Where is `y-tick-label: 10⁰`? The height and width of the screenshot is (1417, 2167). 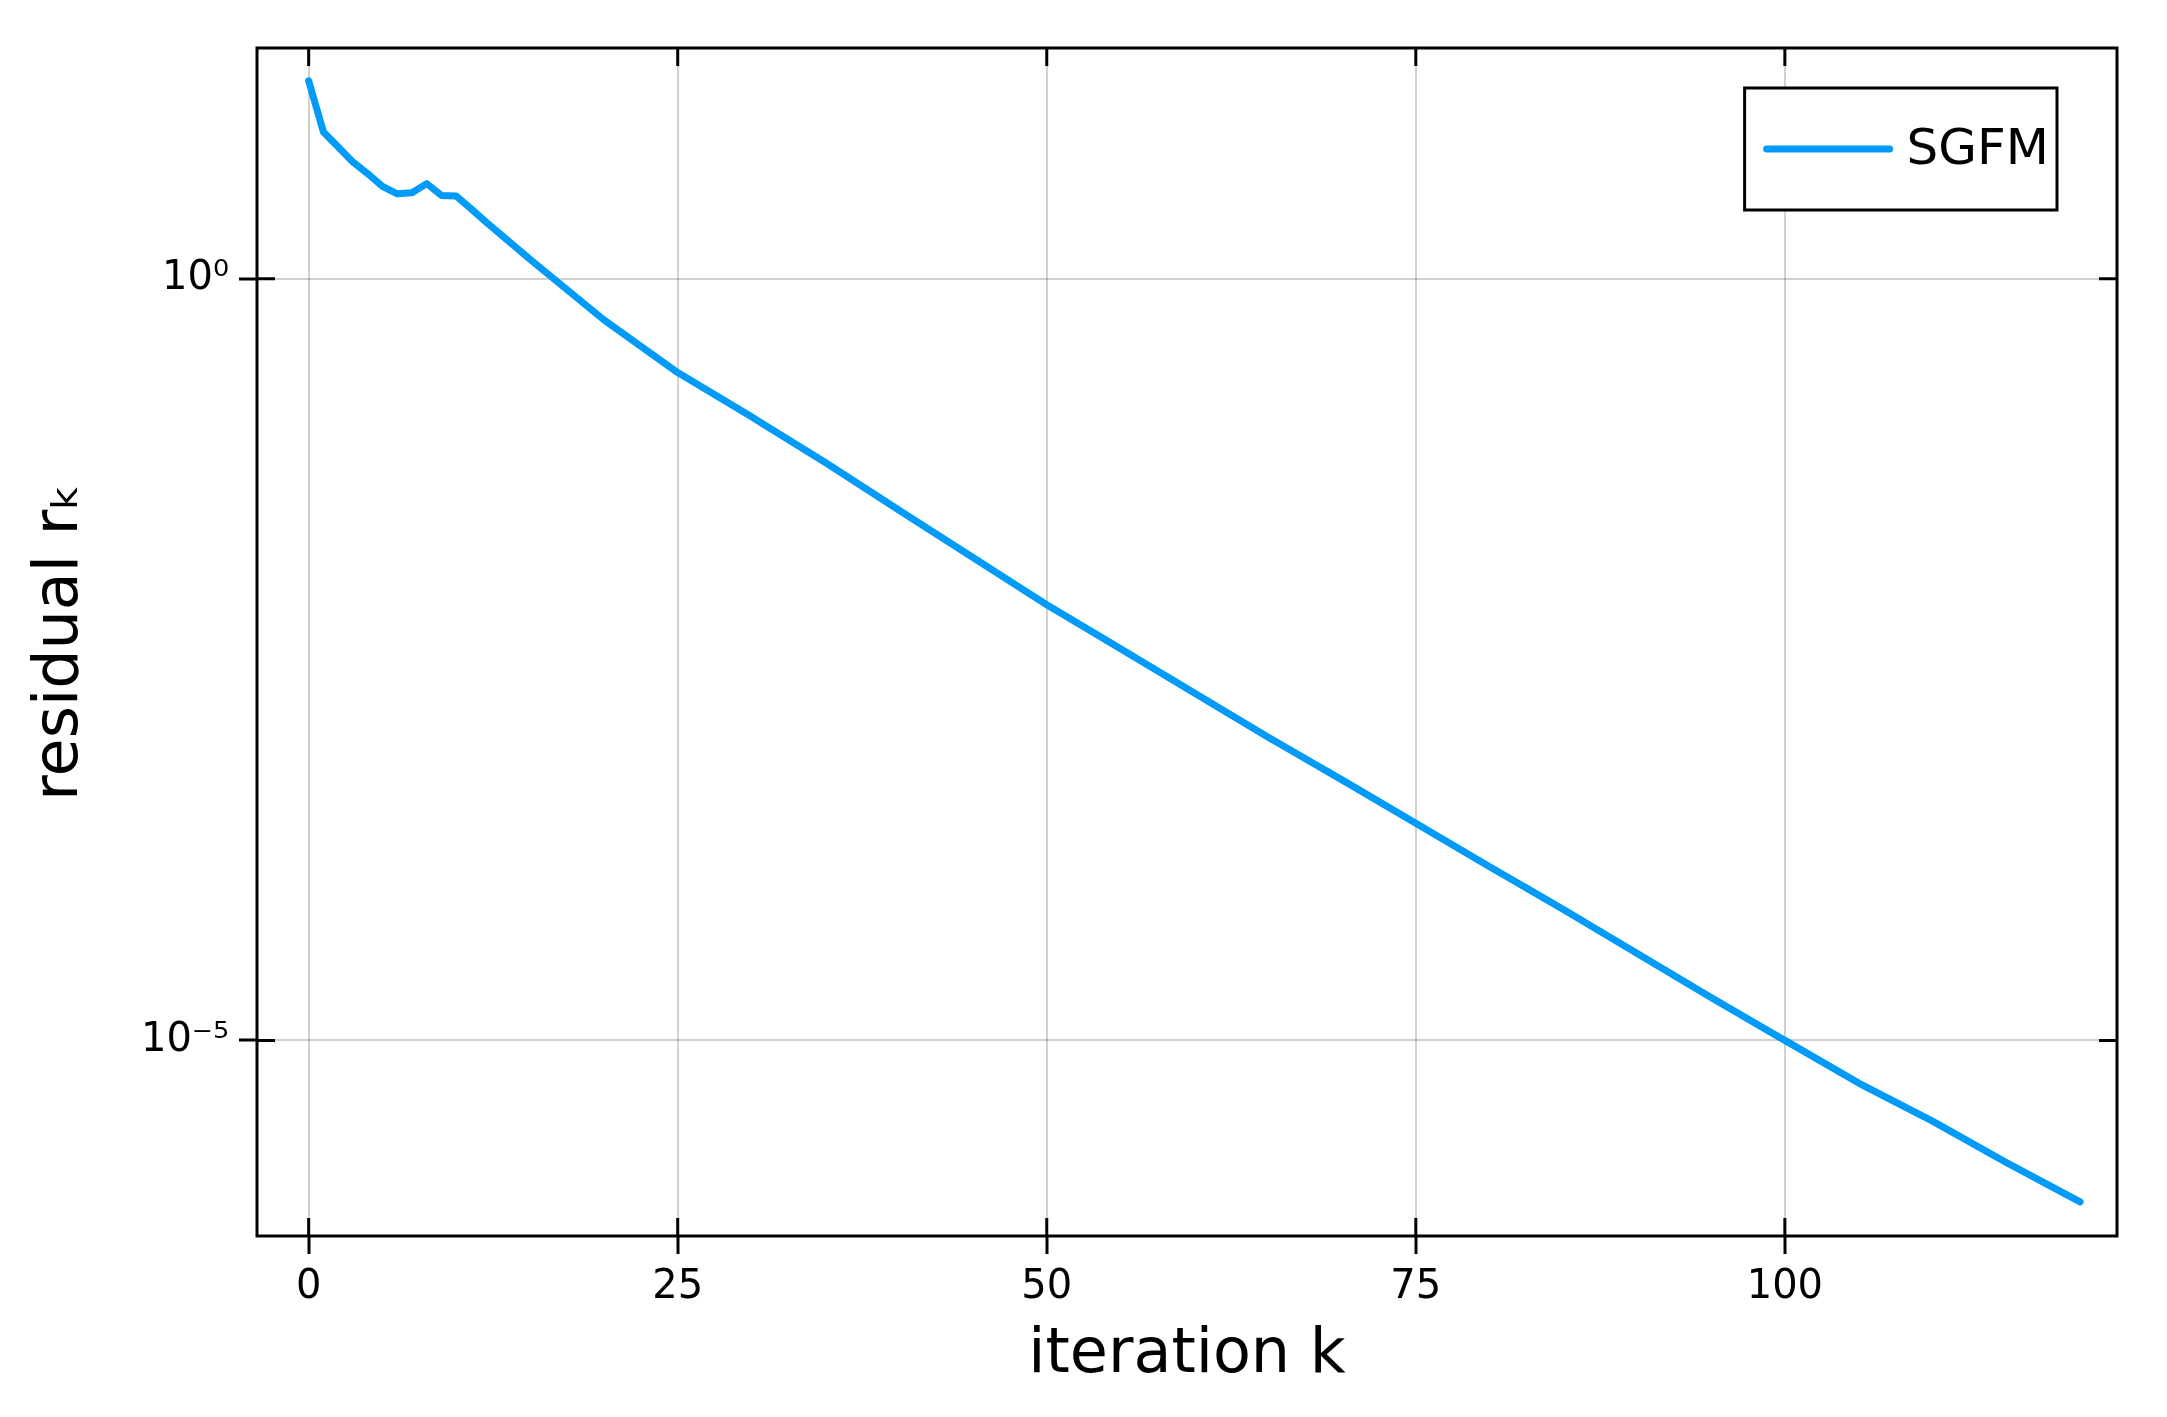 y-tick-label: 10⁰ is located at coordinates (195, 275).